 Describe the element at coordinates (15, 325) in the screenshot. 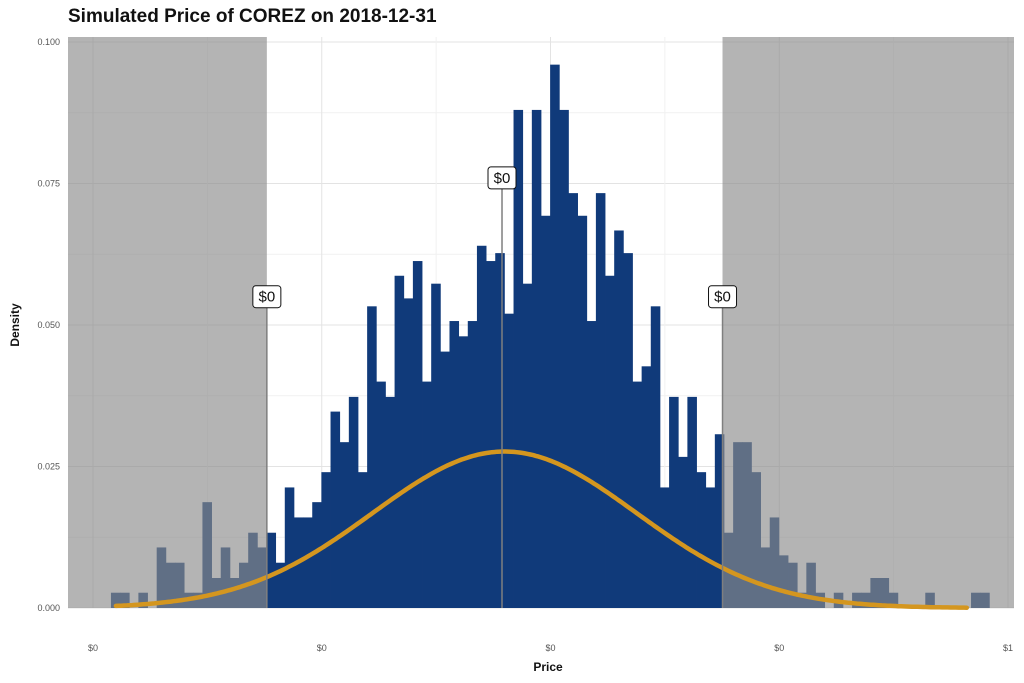

I see `y-axis-title: Density` at that location.